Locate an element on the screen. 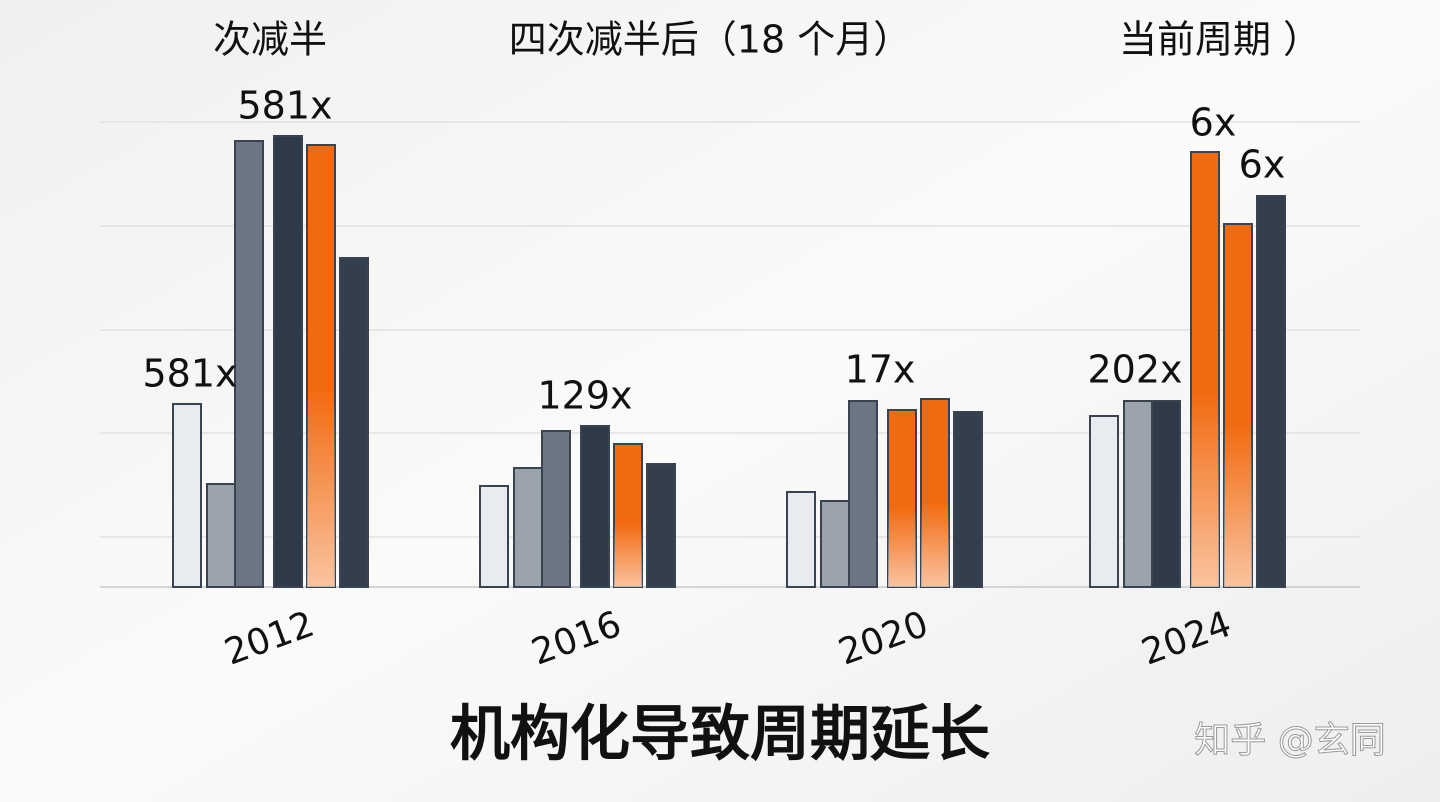 The width and height of the screenshot is (1440, 802). group-title: 当前周期 ） is located at coordinates (1220, 40).